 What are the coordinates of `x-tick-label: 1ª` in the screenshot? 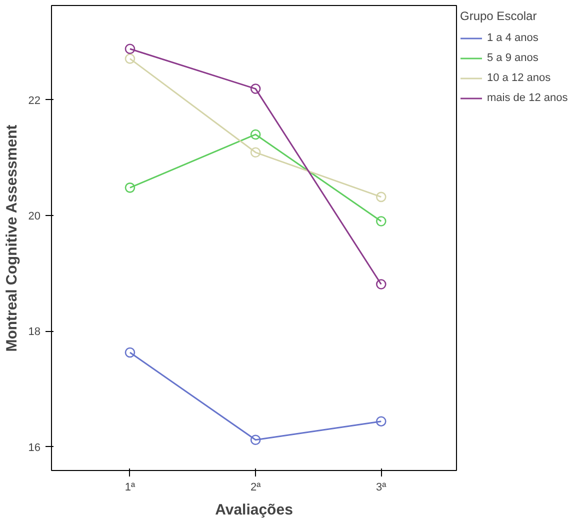 It's located at (130, 488).